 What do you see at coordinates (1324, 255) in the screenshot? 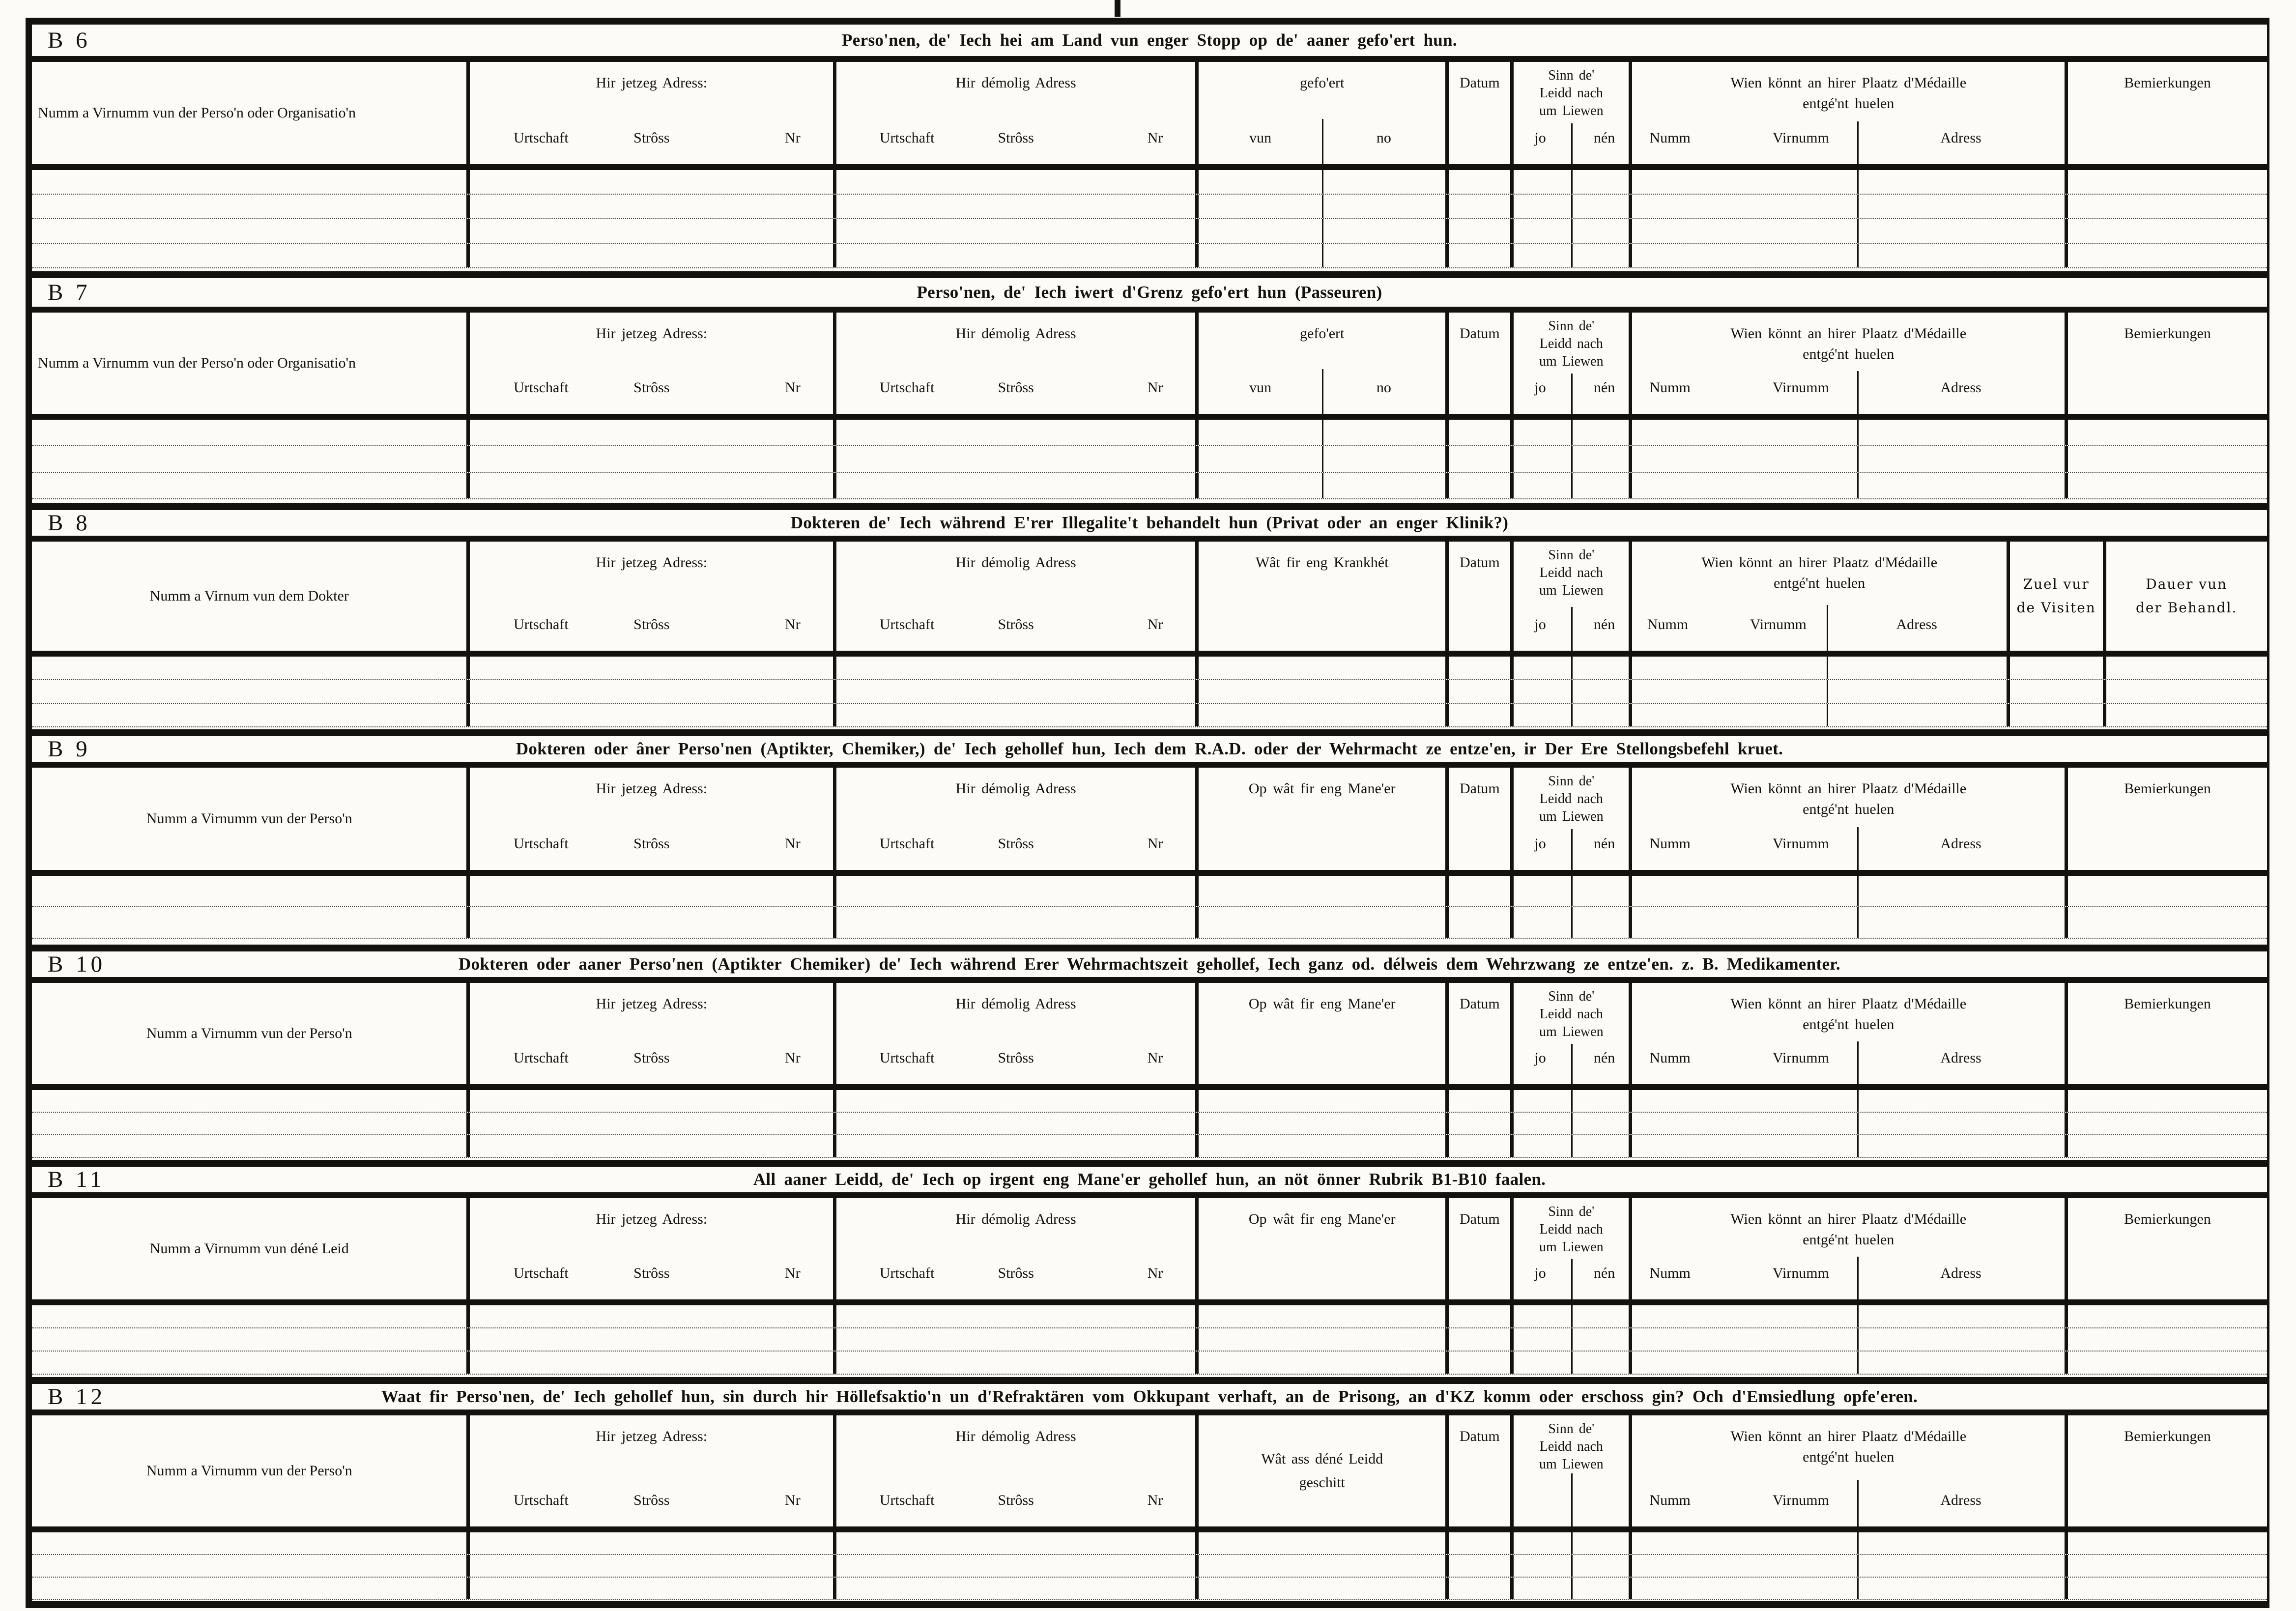
I see `cell-gefoert` at bounding box center [1324, 255].